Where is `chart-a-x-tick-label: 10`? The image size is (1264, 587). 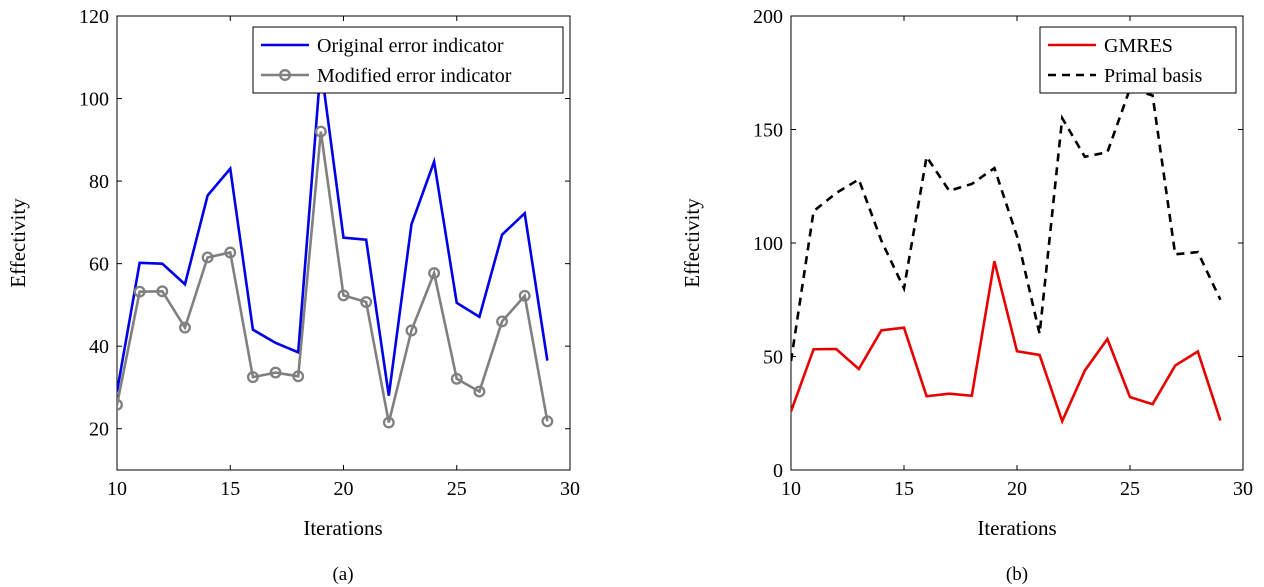 chart-a-x-tick-label: 10 is located at coordinates (117, 489).